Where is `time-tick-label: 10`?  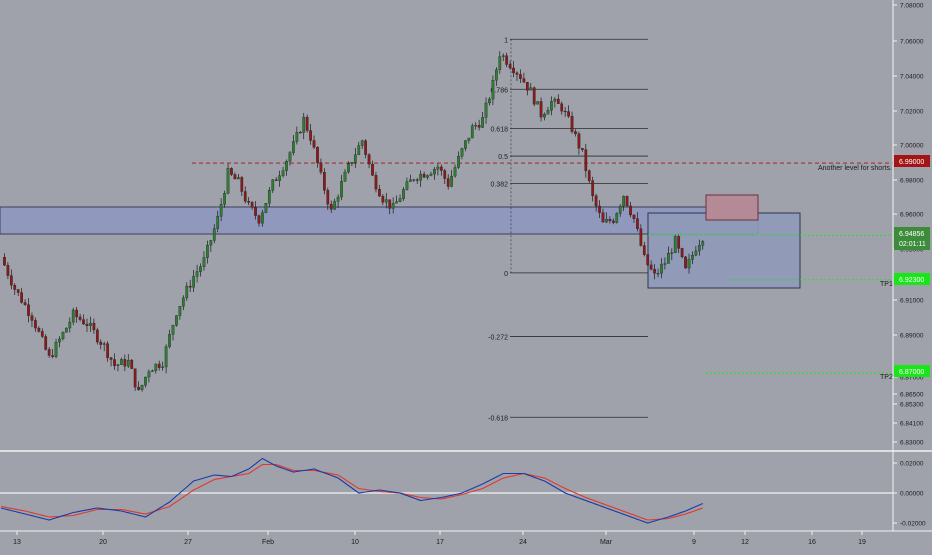 time-tick-label: 10 is located at coordinates (355, 542).